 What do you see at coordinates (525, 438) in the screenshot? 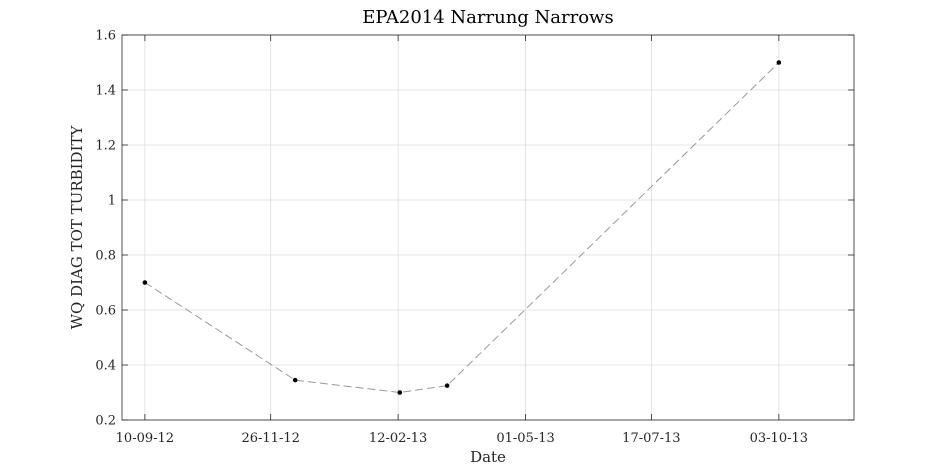
I see `x-tick-label: 01-05-13` at bounding box center [525, 438].